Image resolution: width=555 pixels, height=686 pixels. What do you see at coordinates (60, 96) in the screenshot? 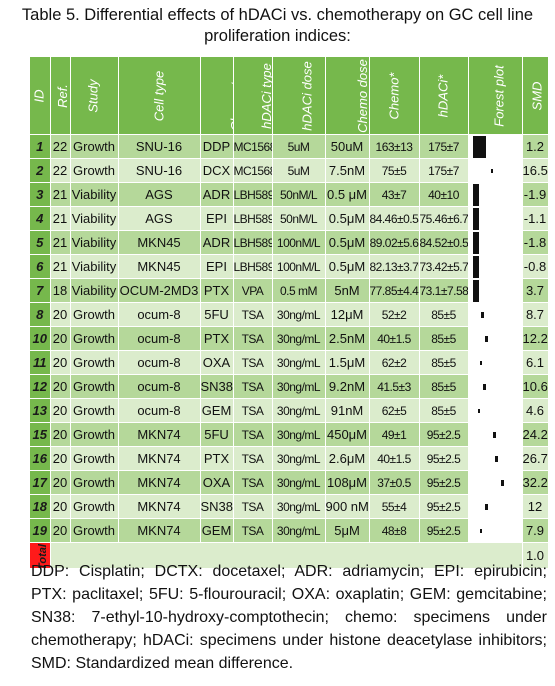
I see `header-ref: Ref.` at bounding box center [60, 96].